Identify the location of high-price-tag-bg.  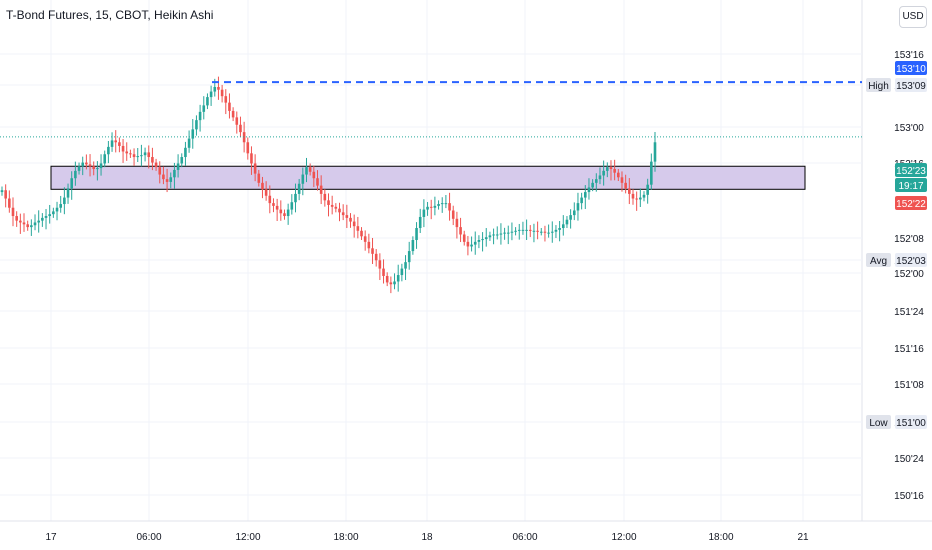
(911, 85).